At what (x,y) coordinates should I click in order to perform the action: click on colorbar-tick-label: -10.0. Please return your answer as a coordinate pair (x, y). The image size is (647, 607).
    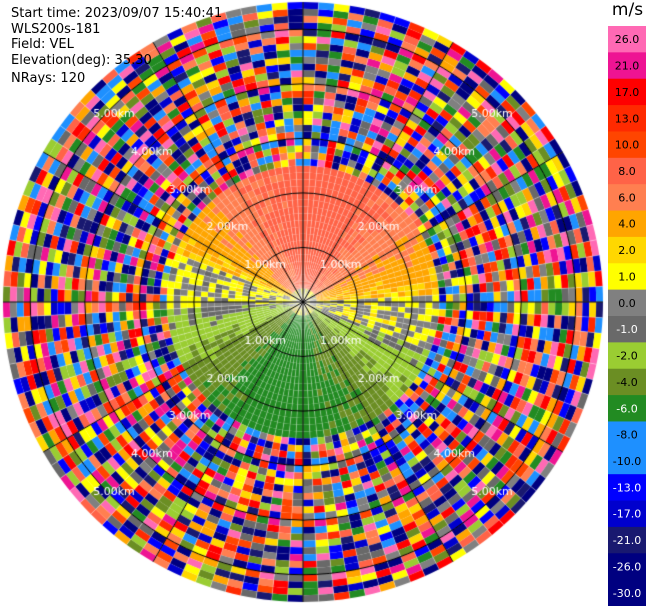
    Looking at the image, I should click on (627, 461).